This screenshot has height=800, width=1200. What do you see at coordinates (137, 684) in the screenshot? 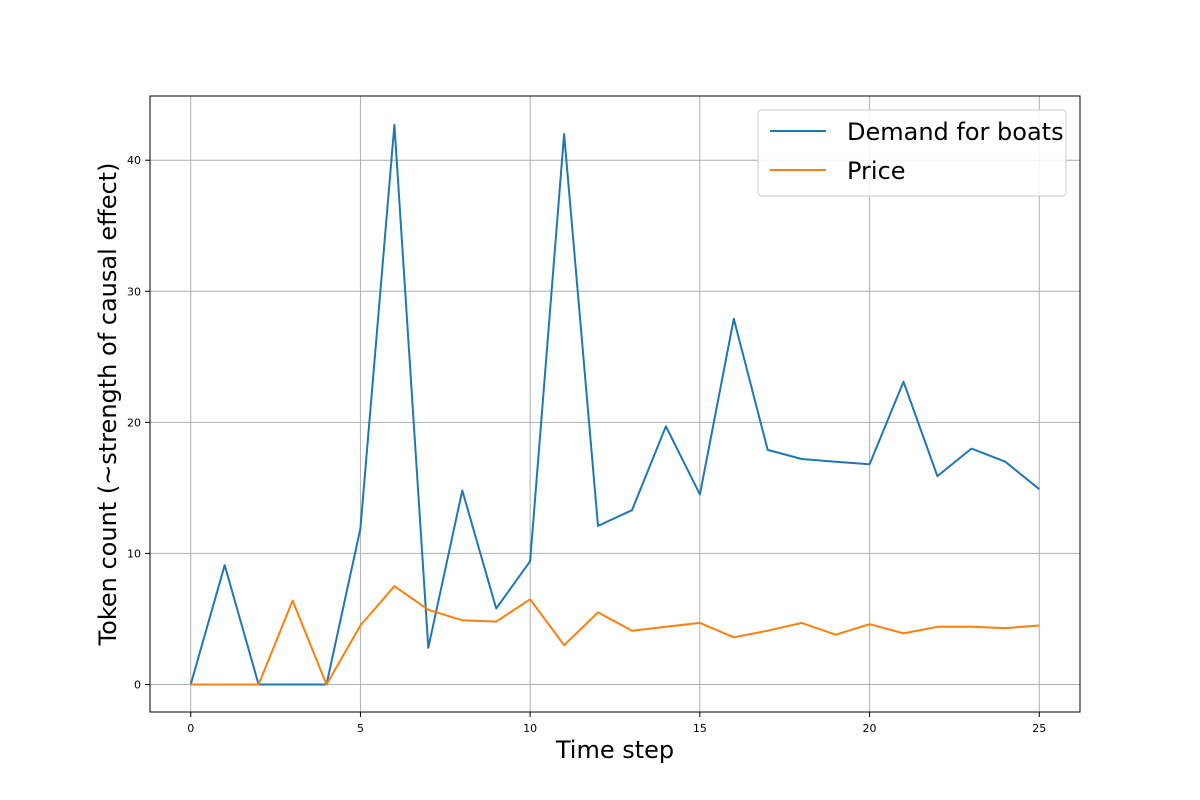
I see `y-tick-label: 0` at bounding box center [137, 684].